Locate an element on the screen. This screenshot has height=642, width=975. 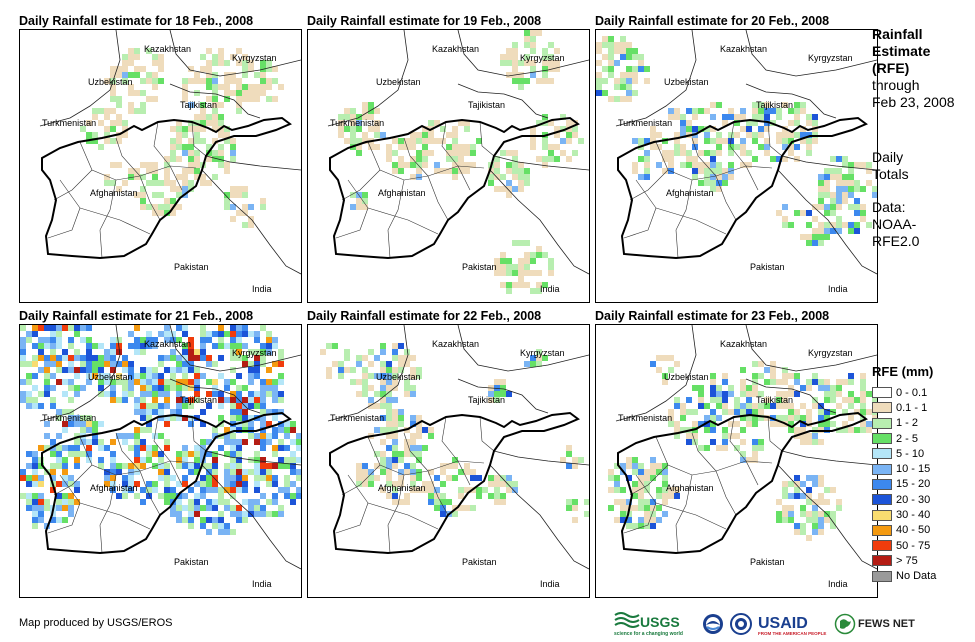
country-boundary is located at coordinates (656, 78).